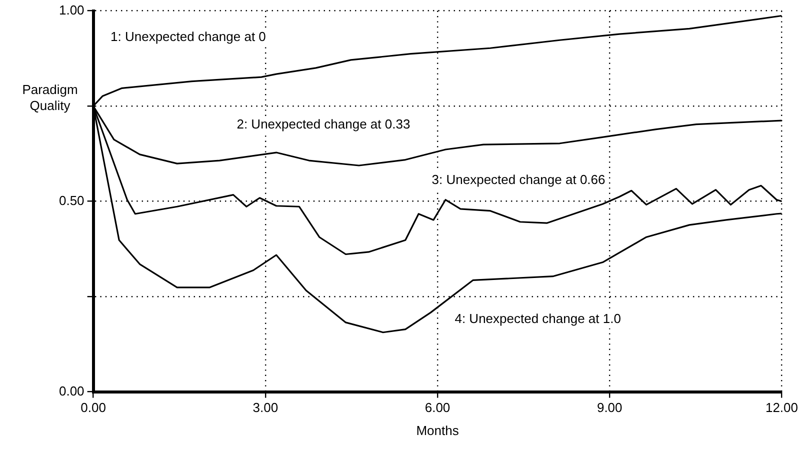  I want to click on text: 2: Unexpected change at 0.33, so click(323, 124).